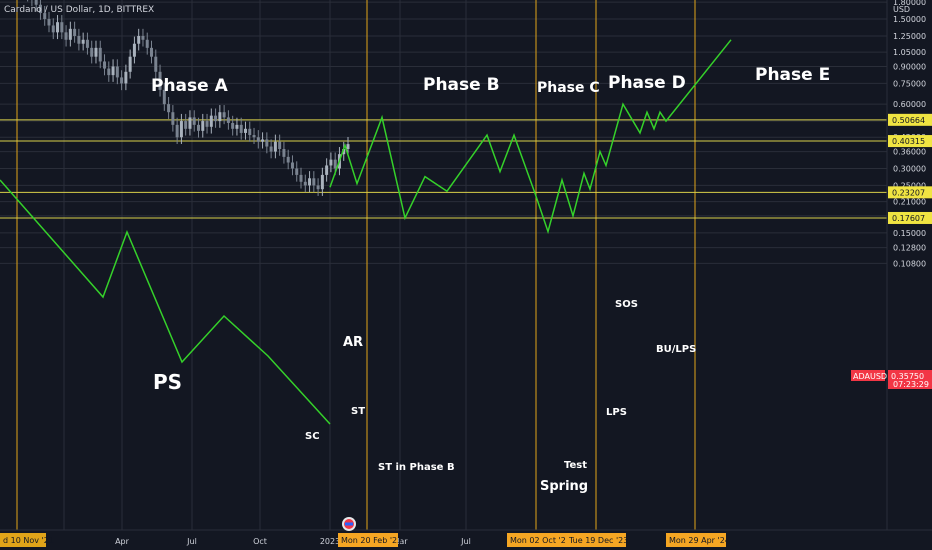  What do you see at coordinates (568, 88) in the screenshot?
I see `phase-c-label: Phase C` at bounding box center [568, 88].